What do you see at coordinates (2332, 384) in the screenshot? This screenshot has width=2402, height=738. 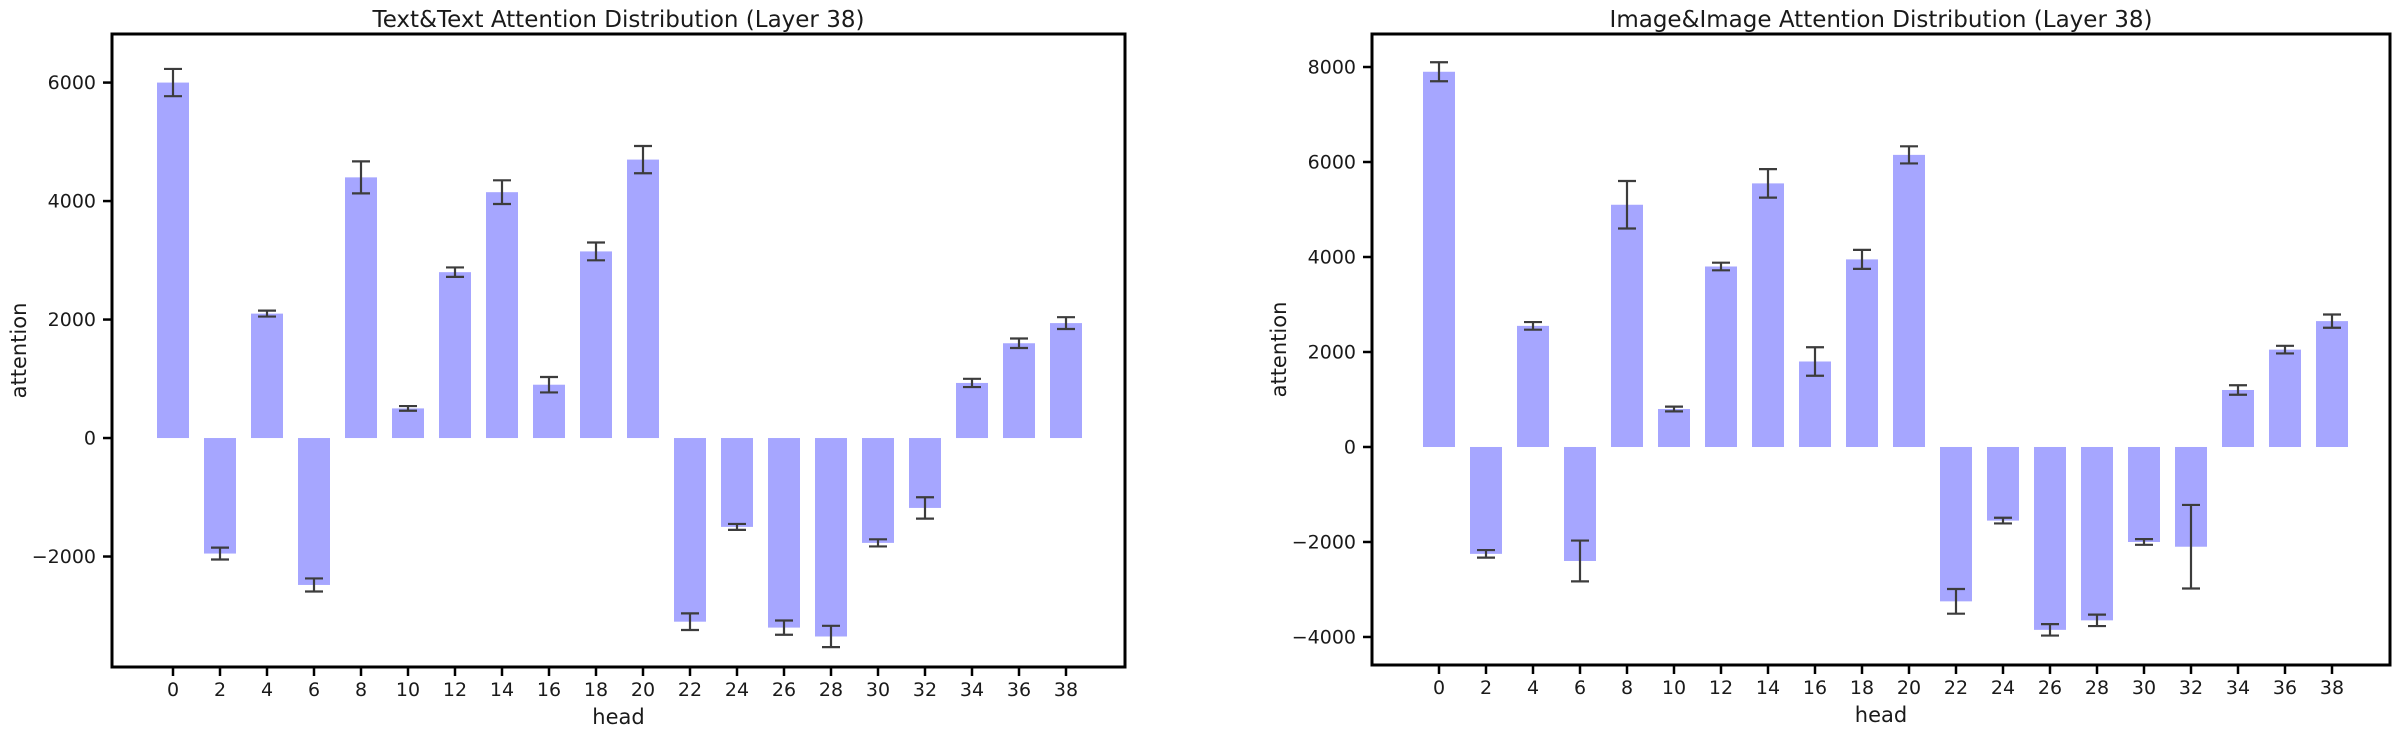 I see `bar-h38` at bounding box center [2332, 384].